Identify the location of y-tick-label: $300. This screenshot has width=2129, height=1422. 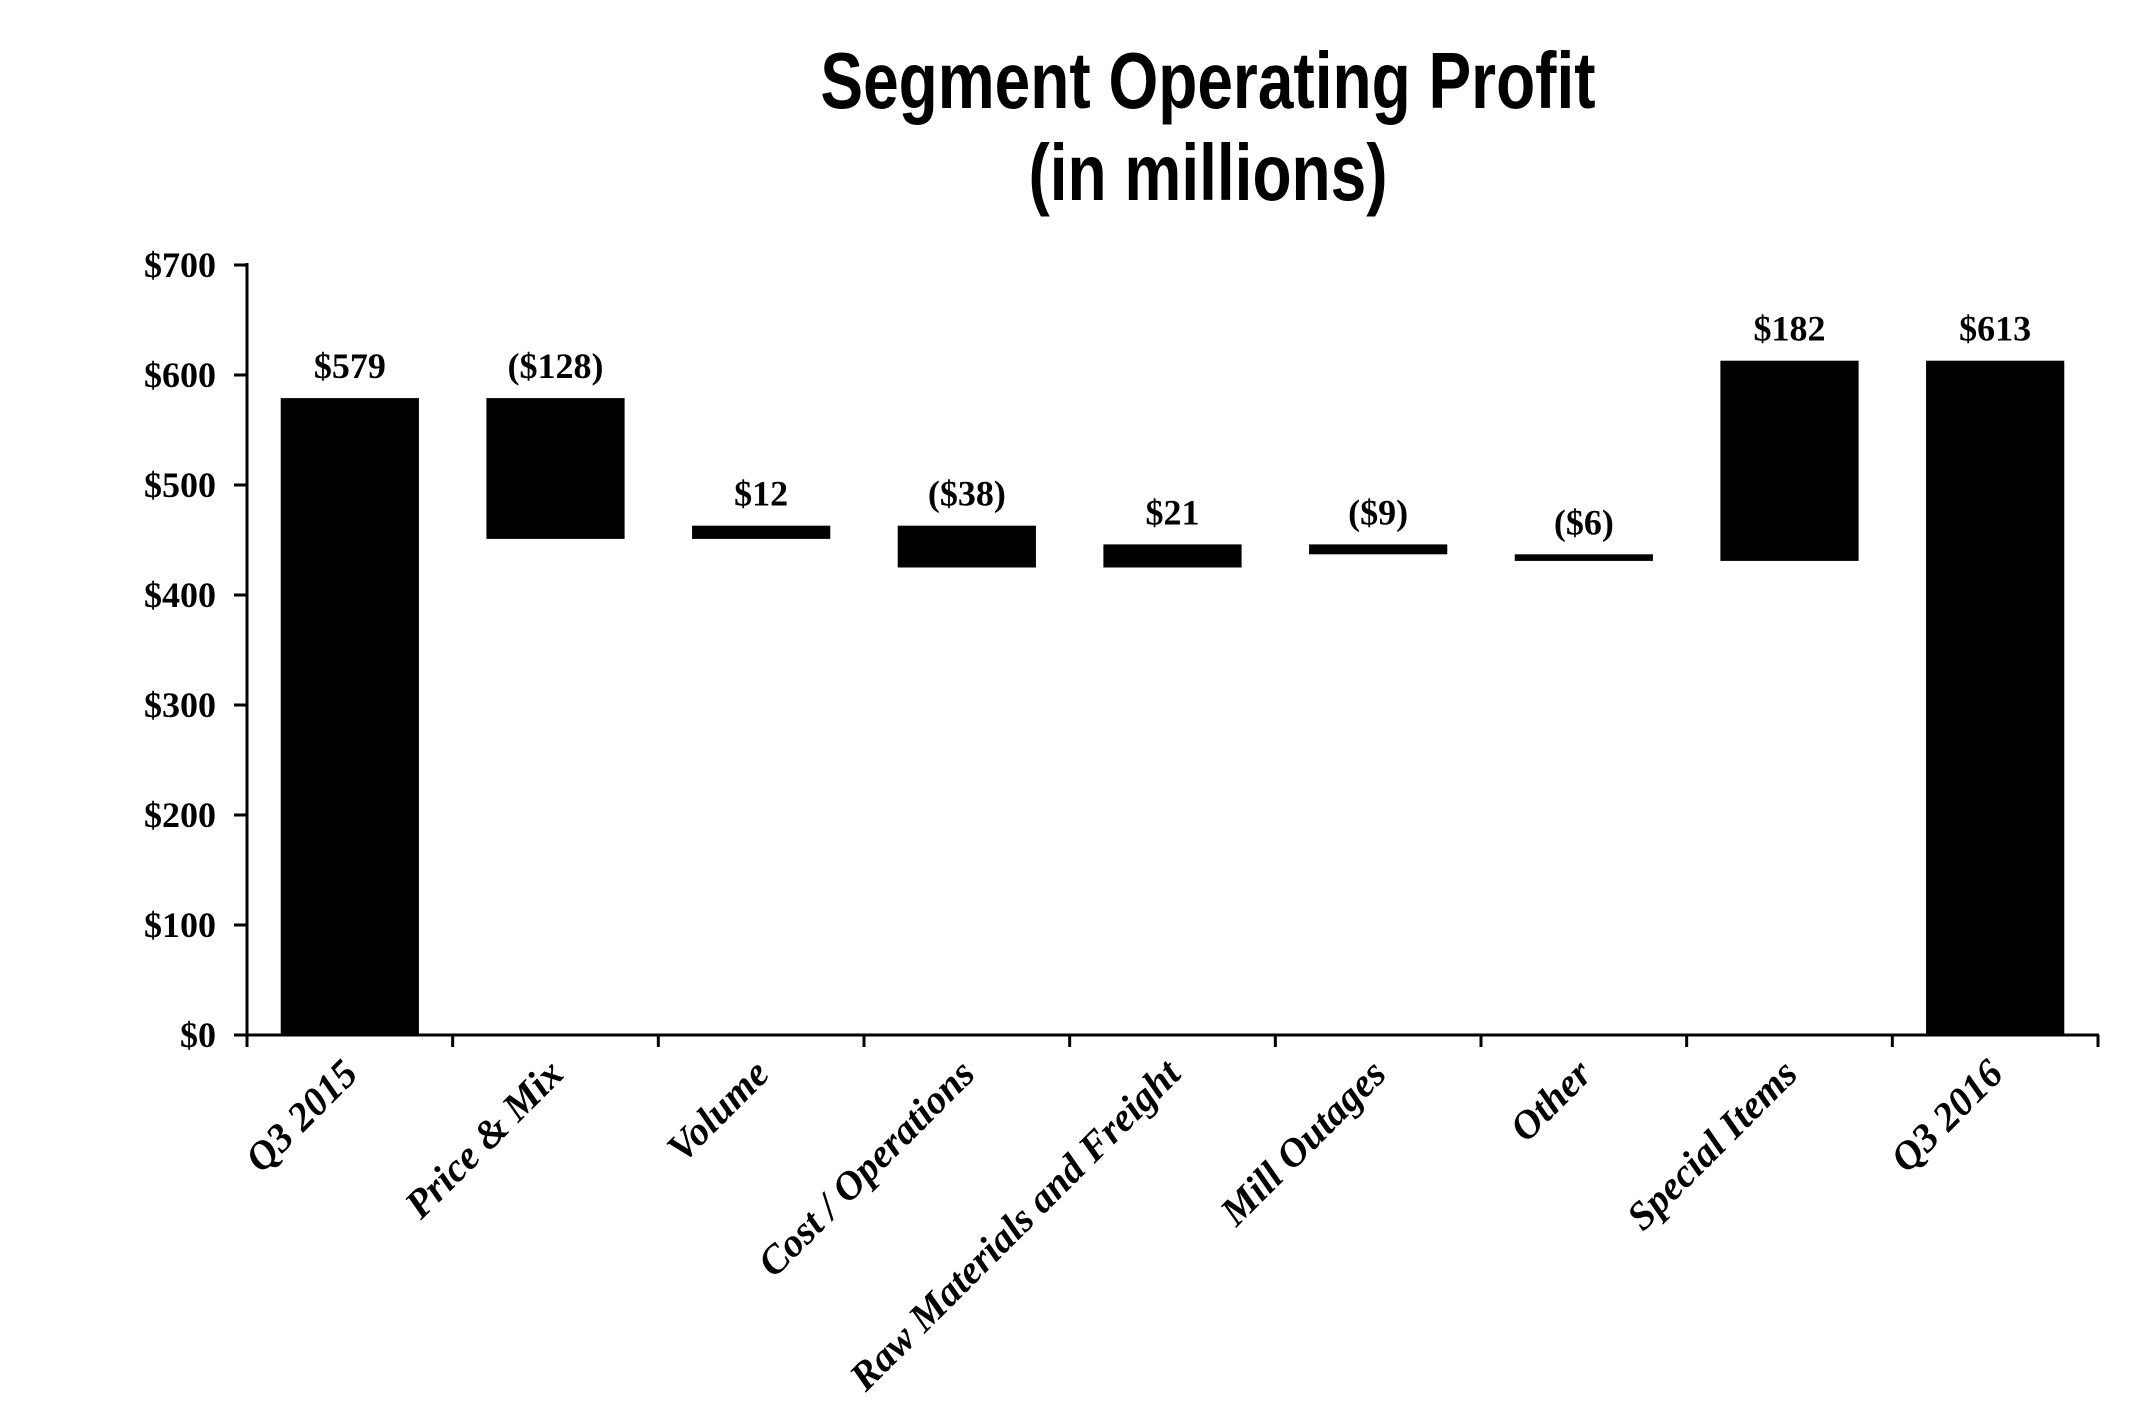
(180, 705).